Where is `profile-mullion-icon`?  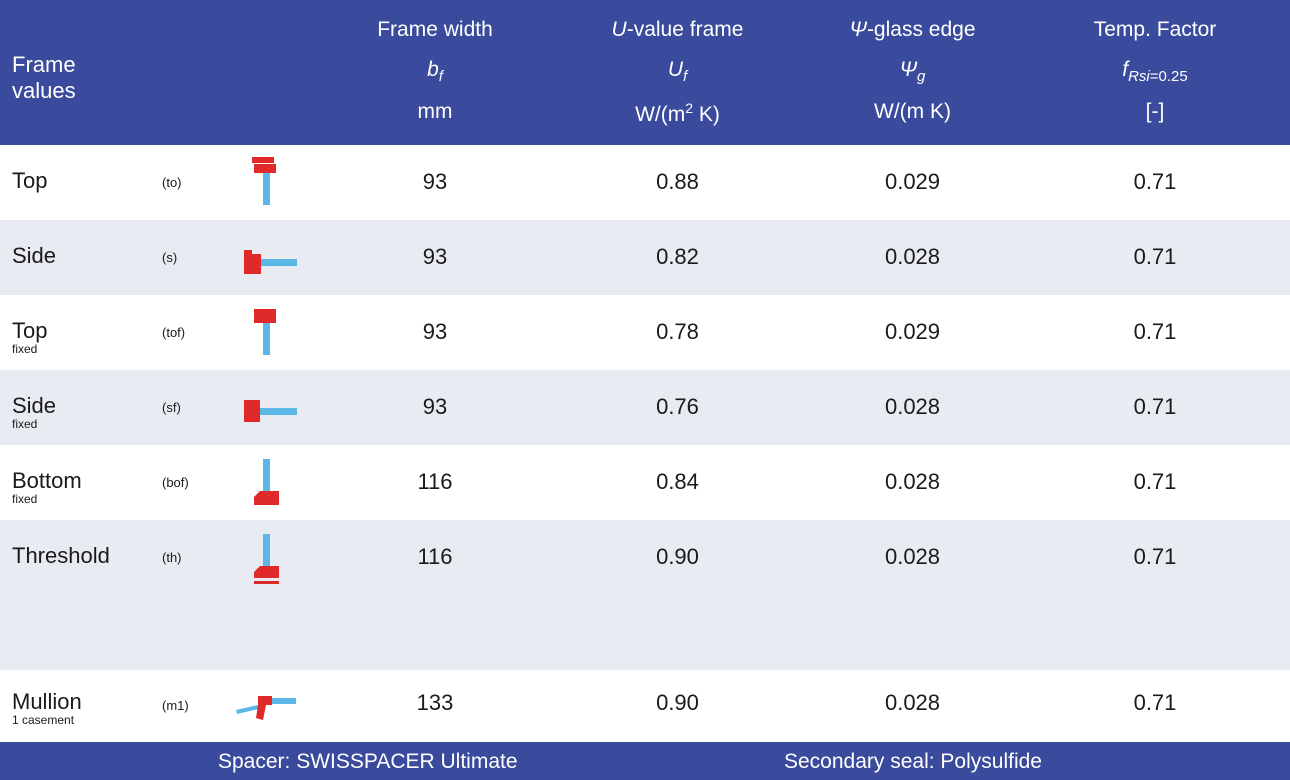
profile-mullion-icon is located at coordinates (266, 708).